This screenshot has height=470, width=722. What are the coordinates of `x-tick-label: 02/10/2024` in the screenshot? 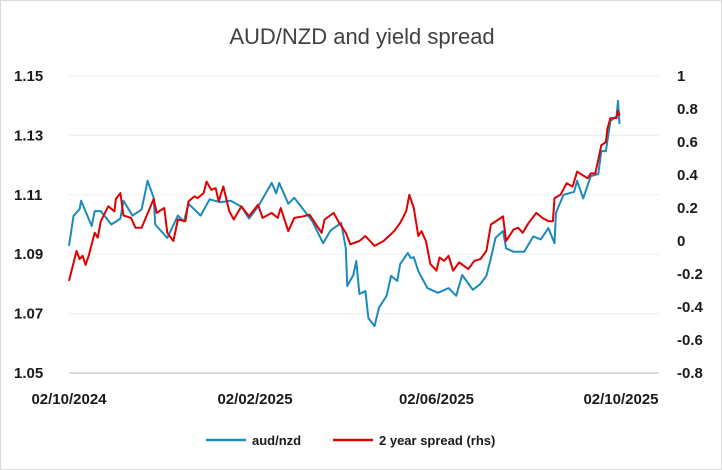 It's located at (69, 399).